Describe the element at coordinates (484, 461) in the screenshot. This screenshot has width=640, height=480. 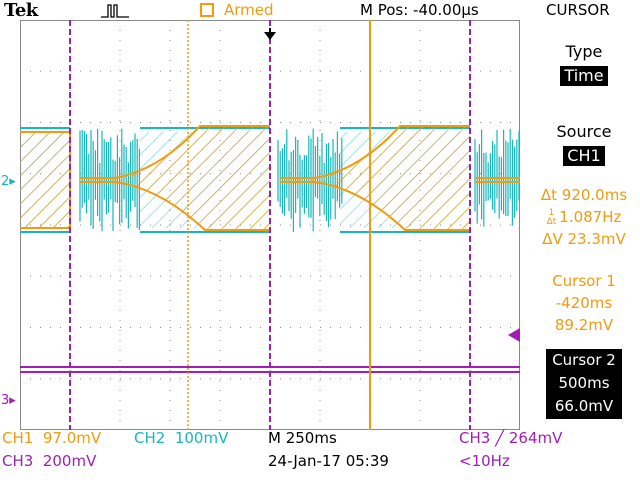
I see `trigger-frequency-readout: <10Hz` at that location.